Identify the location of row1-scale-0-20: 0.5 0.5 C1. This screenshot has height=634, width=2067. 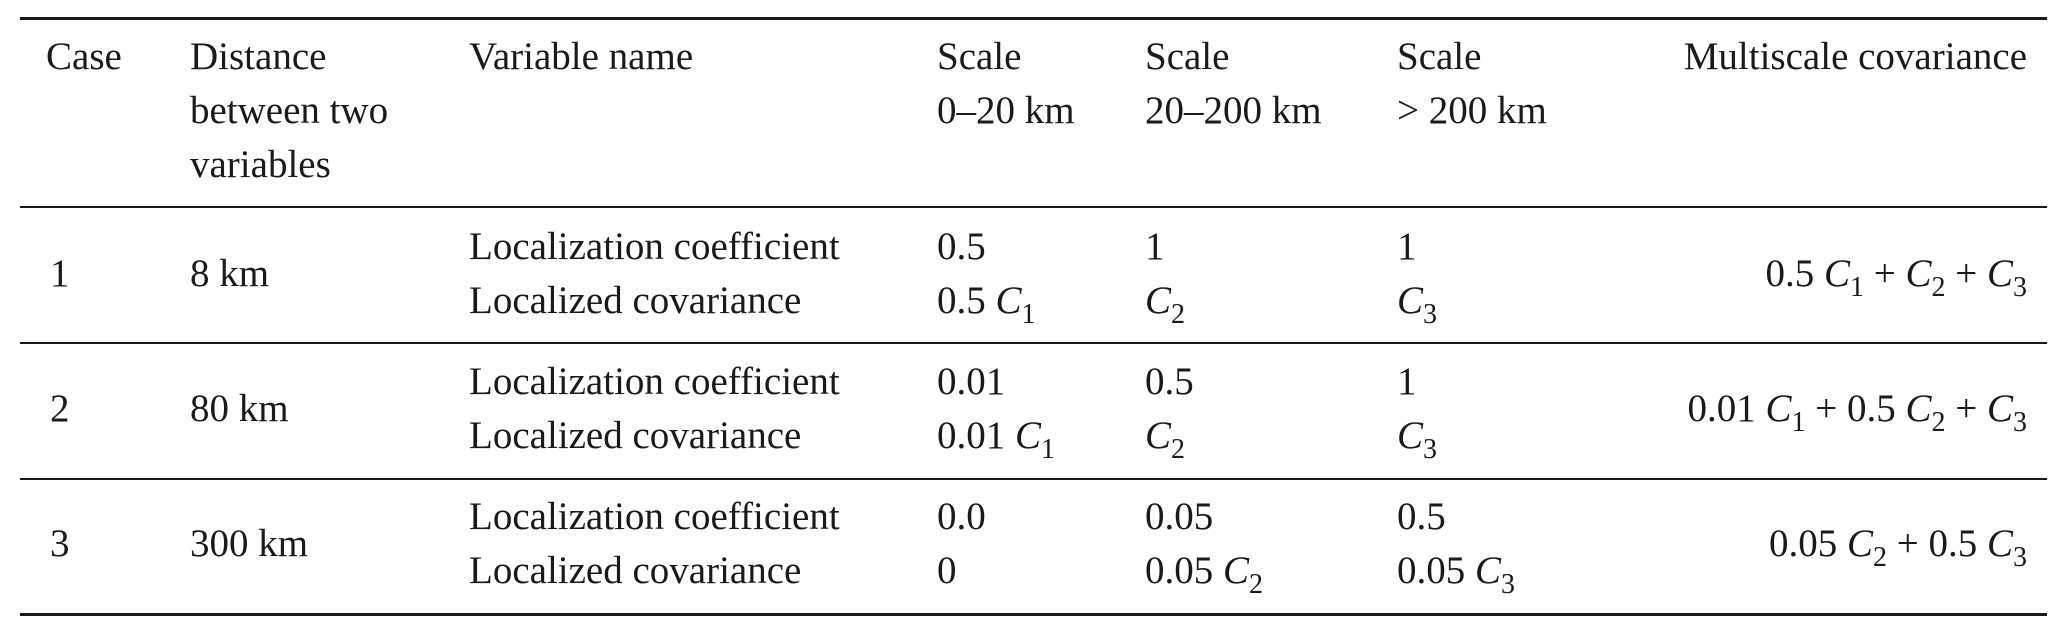
(986, 277).